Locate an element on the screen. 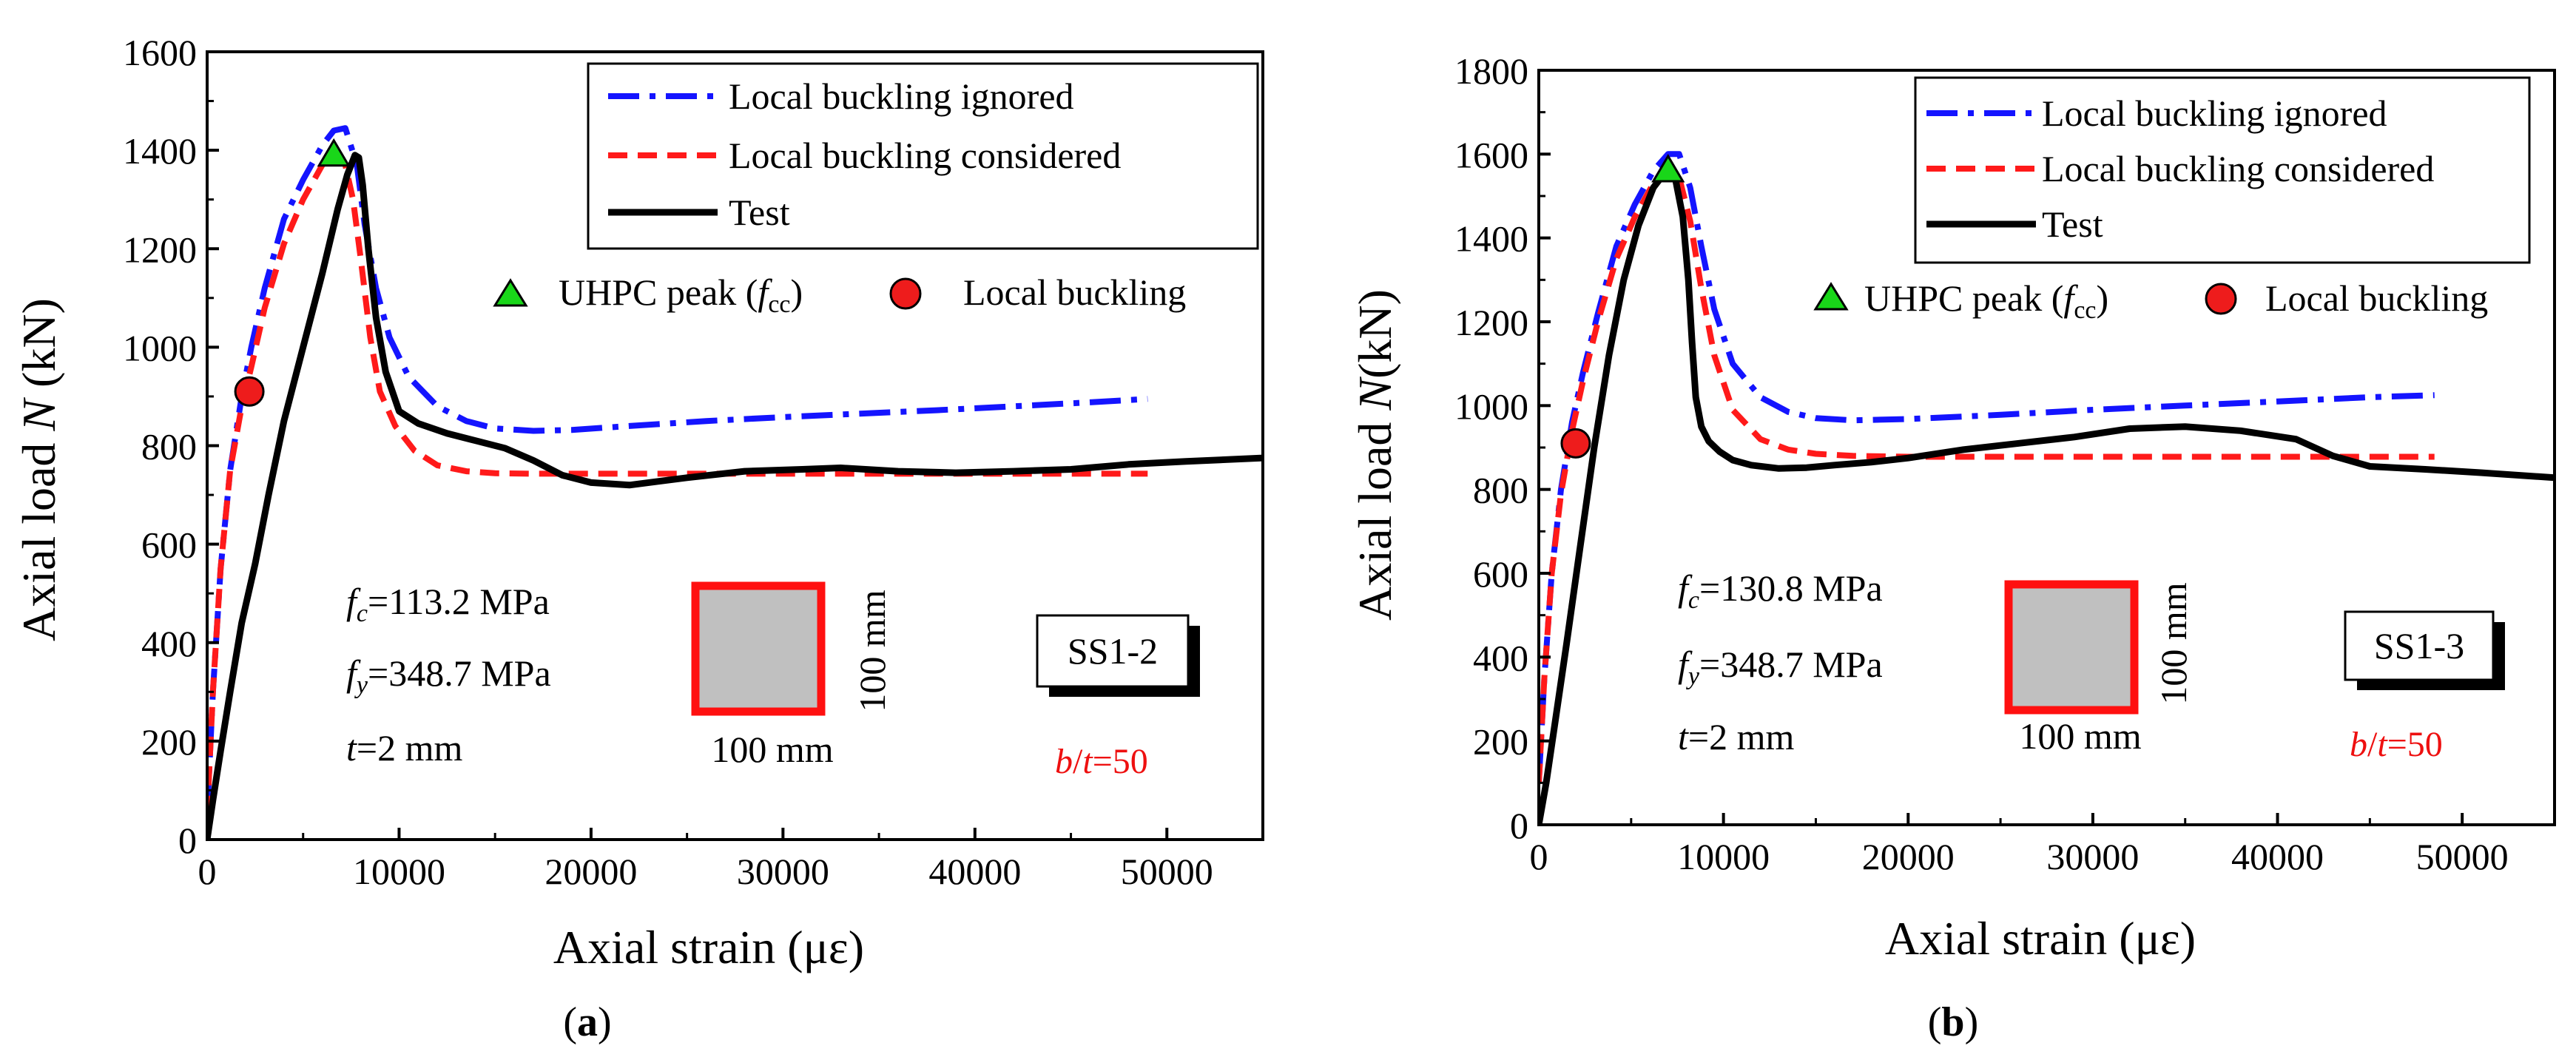 This screenshot has height=1060, width=2576. specimen-box: SS1-2 is located at coordinates (1118, 655).